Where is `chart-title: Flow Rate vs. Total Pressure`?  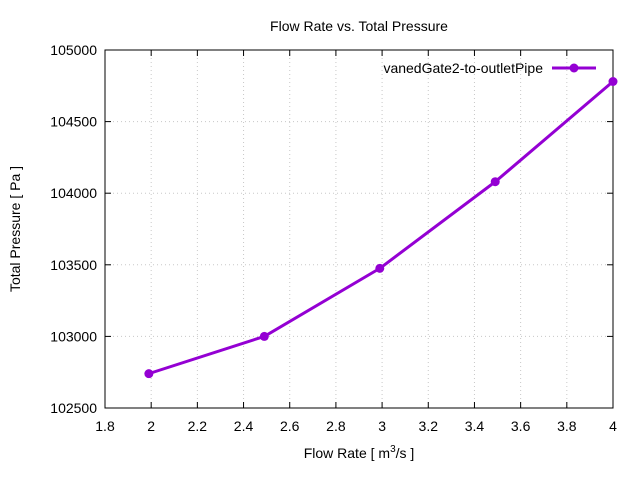
chart-title: Flow Rate vs. Total Pressure is located at coordinates (359, 26).